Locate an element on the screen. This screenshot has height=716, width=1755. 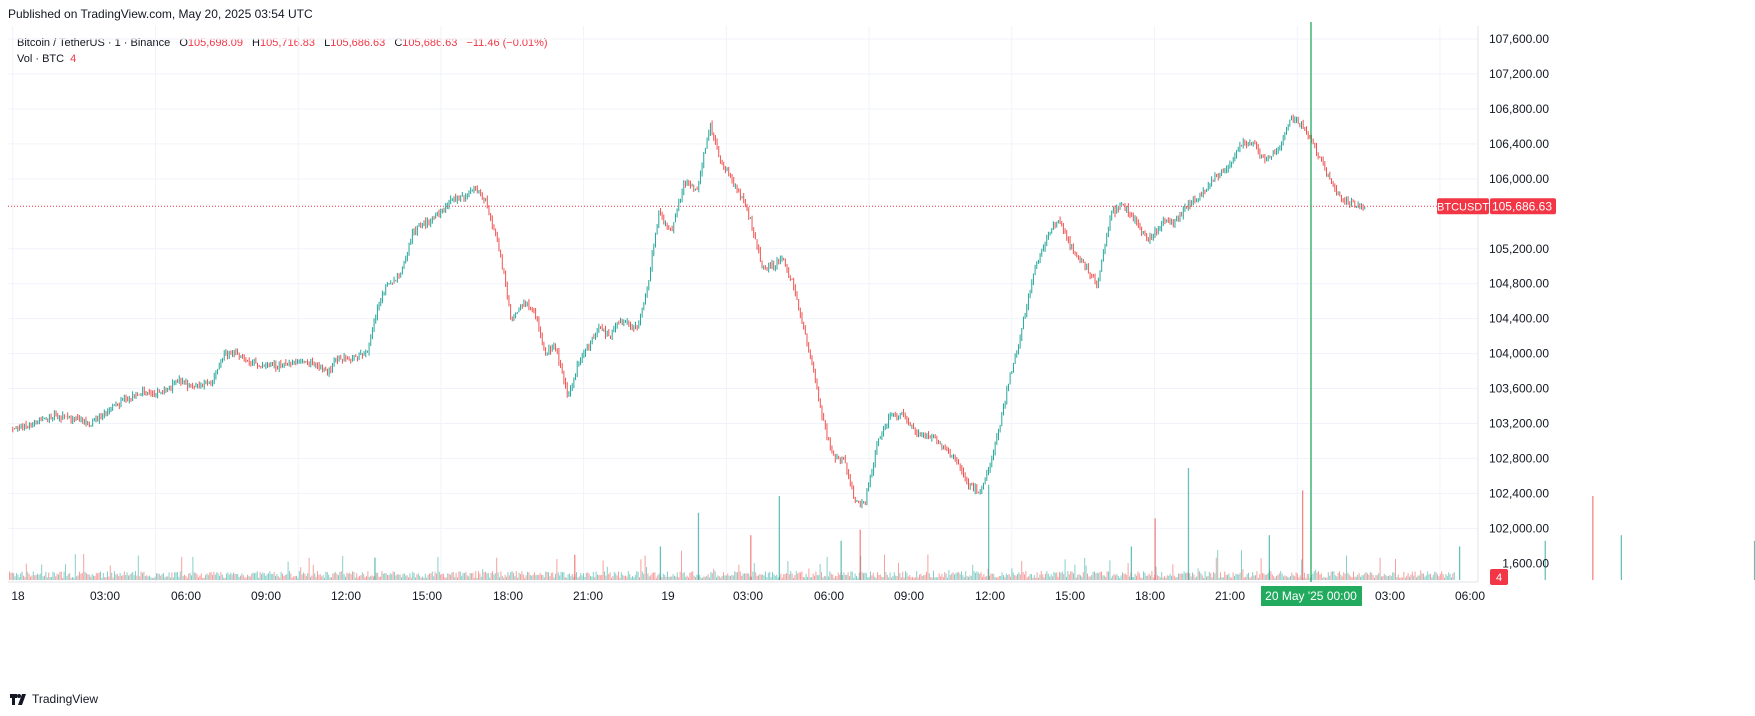
price-axis-tick: 106,800.00 is located at coordinates (1519, 109).